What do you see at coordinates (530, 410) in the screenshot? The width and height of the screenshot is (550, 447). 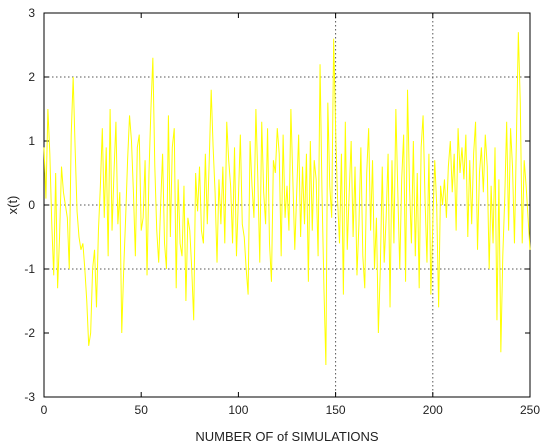 I see `x-tick-label: 250` at bounding box center [530, 410].